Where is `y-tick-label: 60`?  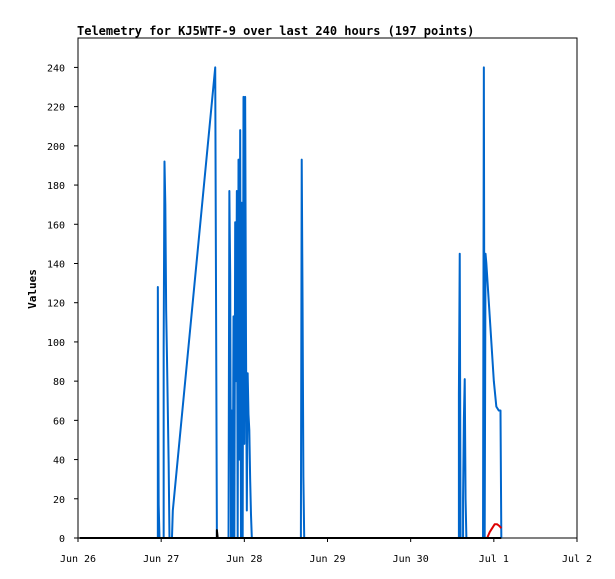 y-tick-label: 60 is located at coordinates (59, 421).